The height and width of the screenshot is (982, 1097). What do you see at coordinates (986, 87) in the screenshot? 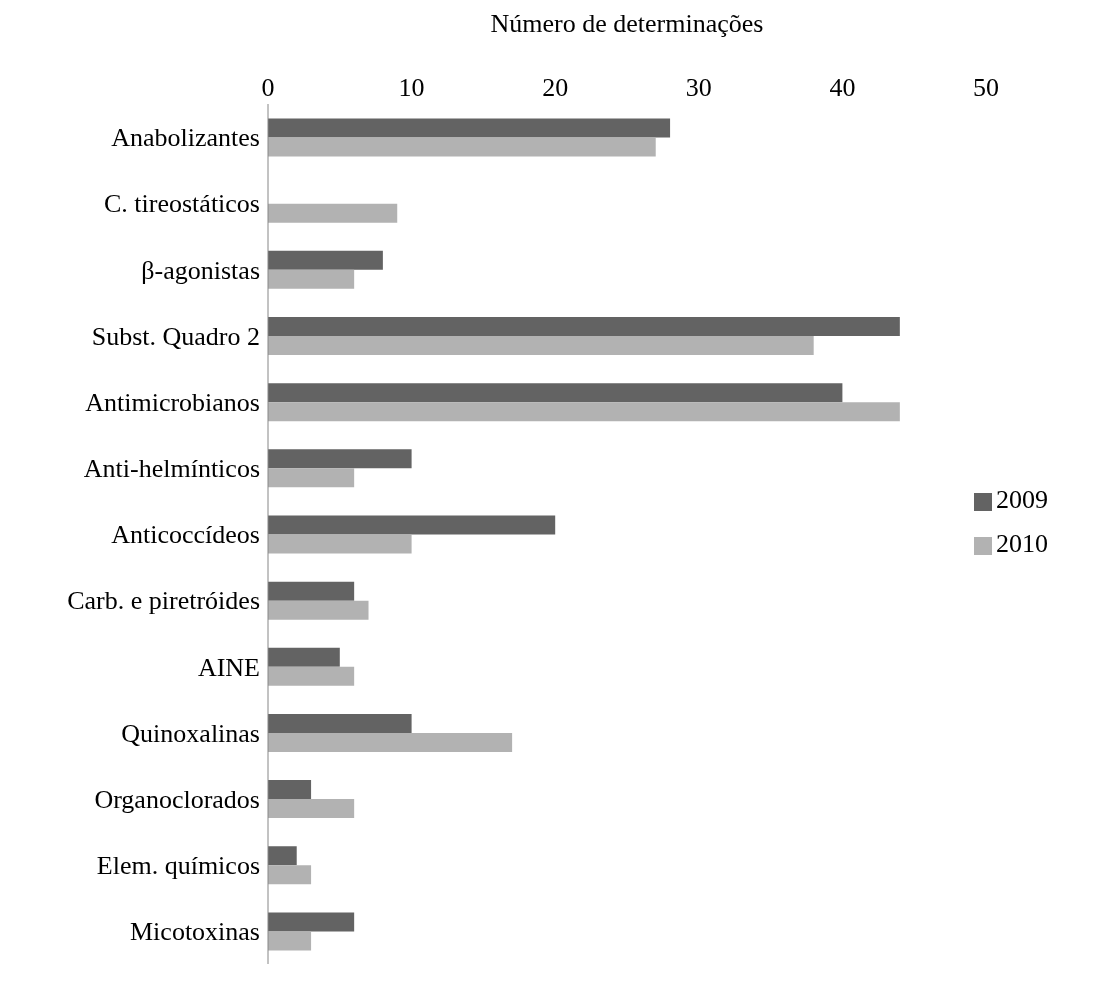
I see `x-tick-label: 50` at bounding box center [986, 87].